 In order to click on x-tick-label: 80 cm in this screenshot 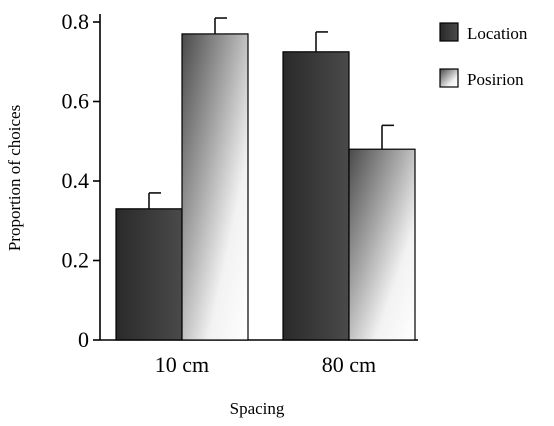, I will do `click(349, 364)`.